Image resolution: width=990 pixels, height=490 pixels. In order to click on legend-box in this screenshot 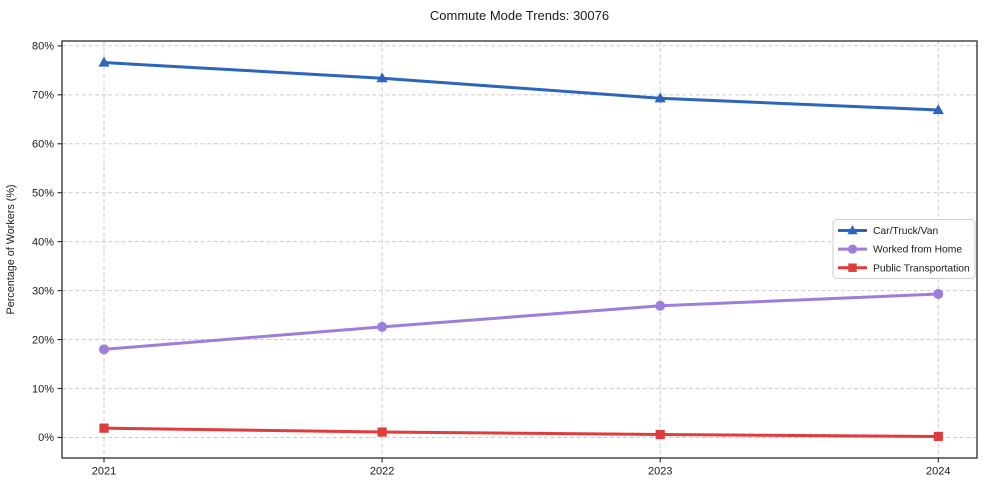, I will do `click(904, 249)`.